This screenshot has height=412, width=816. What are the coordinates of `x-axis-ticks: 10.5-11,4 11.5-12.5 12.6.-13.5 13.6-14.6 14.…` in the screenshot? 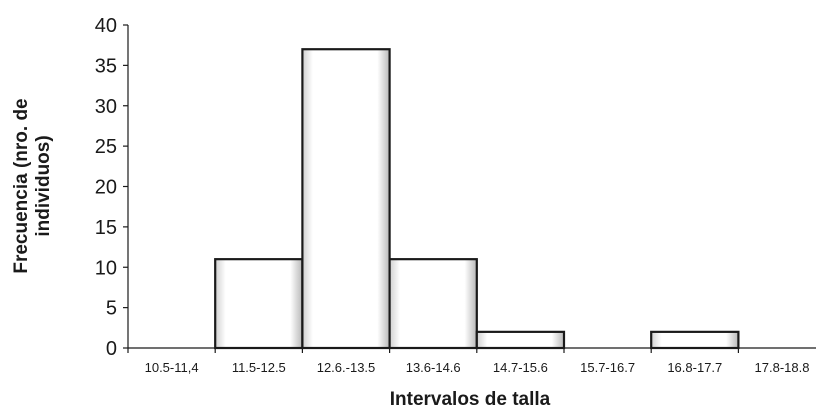 It's located at (468, 361).